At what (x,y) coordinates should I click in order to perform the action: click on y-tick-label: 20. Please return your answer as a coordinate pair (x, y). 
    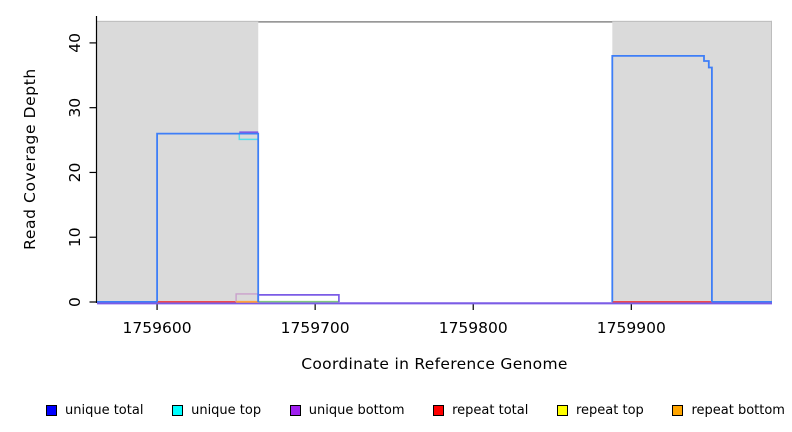
    Looking at the image, I should click on (75, 173).